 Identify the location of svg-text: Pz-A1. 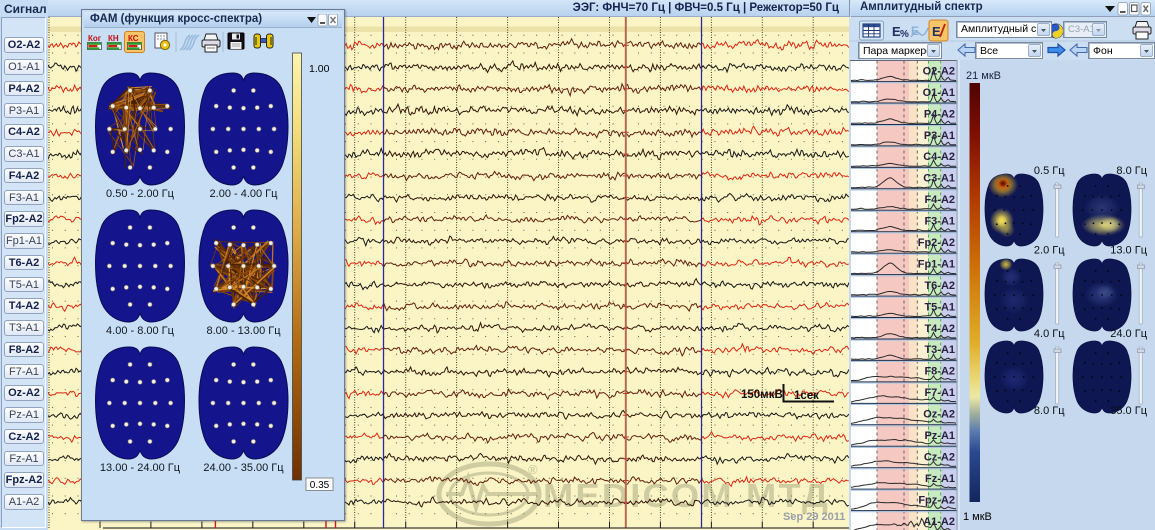
(939, 436).